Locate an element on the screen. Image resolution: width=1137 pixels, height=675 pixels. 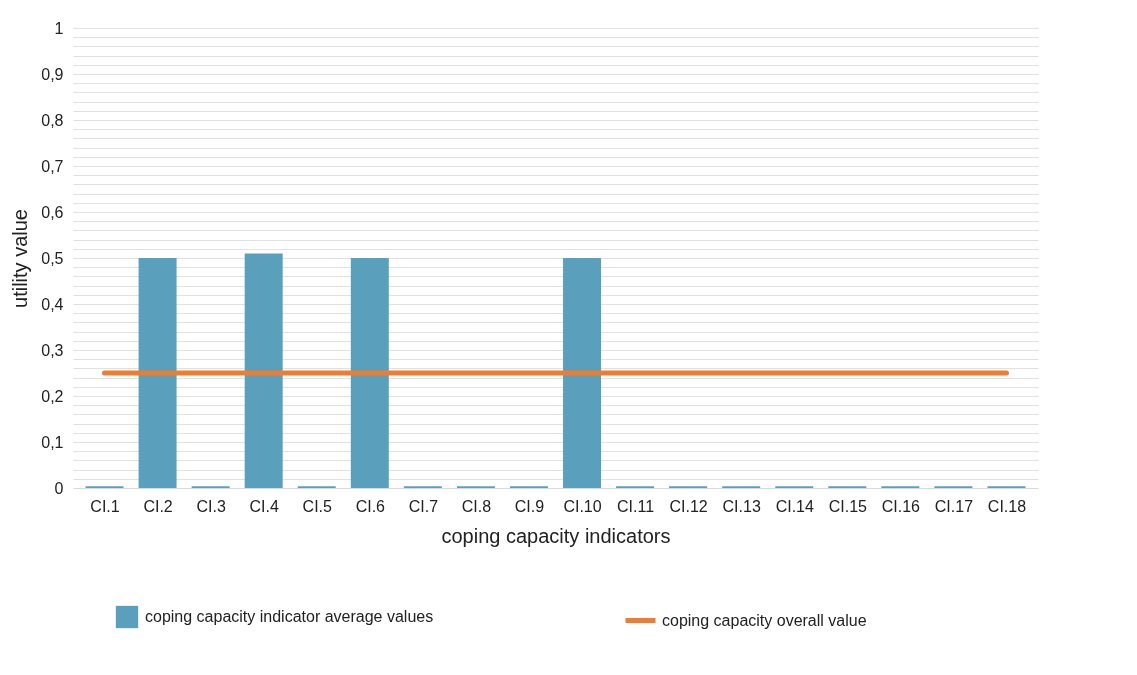
x-axis-title: coping capacity indicators is located at coordinates (556, 535).